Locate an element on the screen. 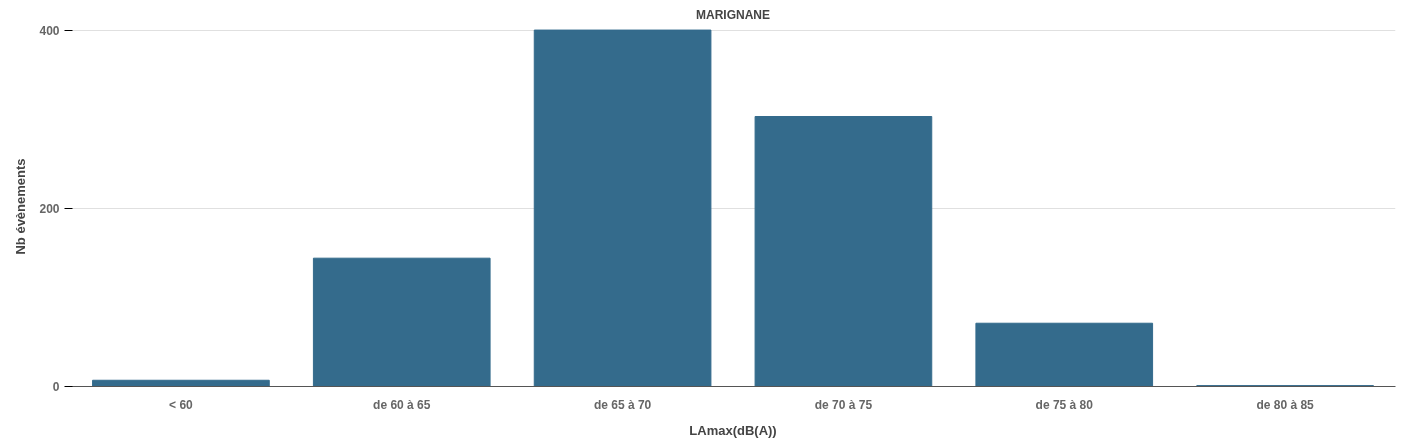 This screenshot has height=442, width=1403. x-tick-label: de 75 à 80 is located at coordinates (1064, 404).